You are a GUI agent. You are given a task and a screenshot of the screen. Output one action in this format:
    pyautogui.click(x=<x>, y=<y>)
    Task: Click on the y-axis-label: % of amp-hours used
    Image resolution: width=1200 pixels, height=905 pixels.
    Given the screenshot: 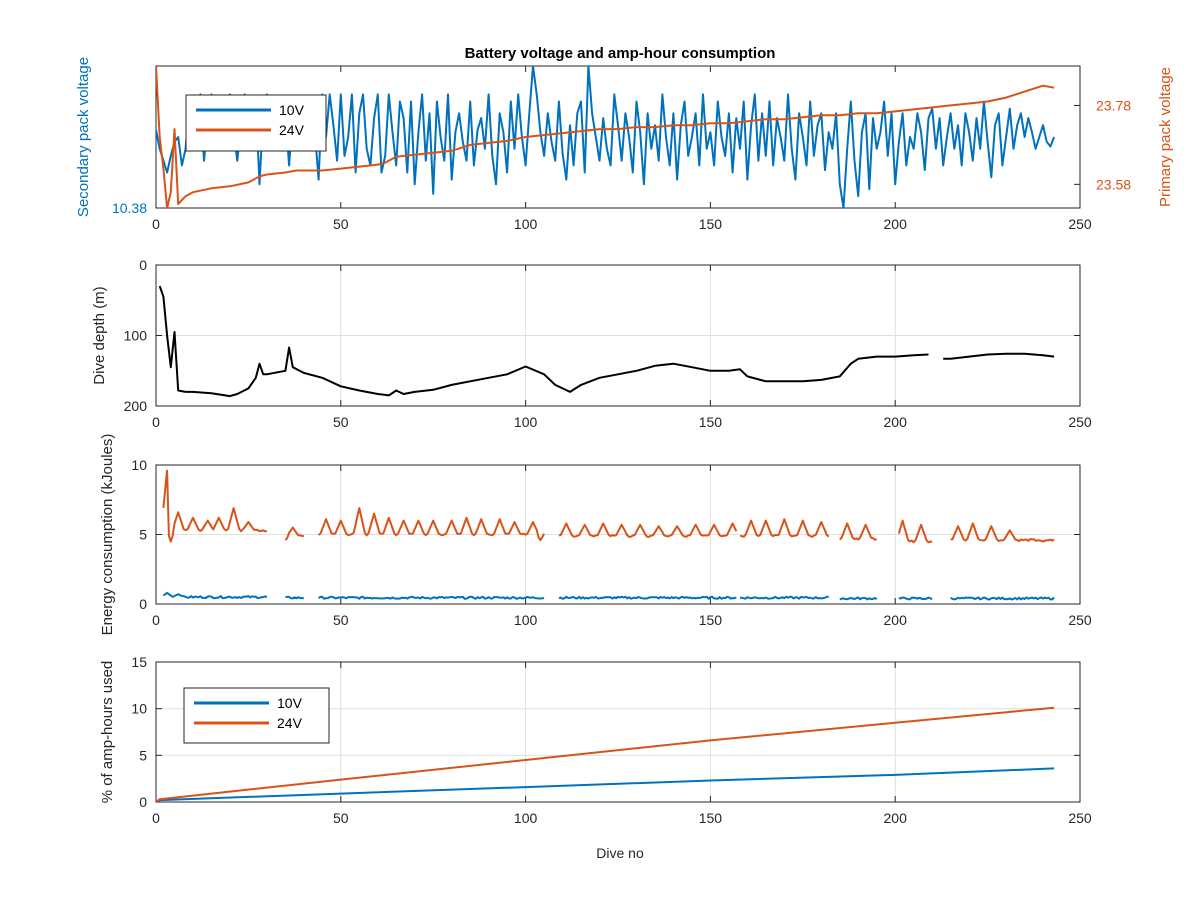 What is the action you would take?
    pyautogui.click(x=107, y=732)
    